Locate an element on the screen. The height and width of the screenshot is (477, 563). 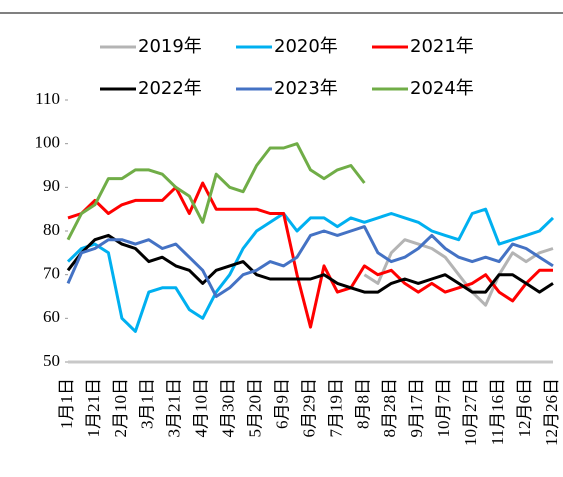
x-tick-label: 12月6日 is located at coordinates (524, 408).